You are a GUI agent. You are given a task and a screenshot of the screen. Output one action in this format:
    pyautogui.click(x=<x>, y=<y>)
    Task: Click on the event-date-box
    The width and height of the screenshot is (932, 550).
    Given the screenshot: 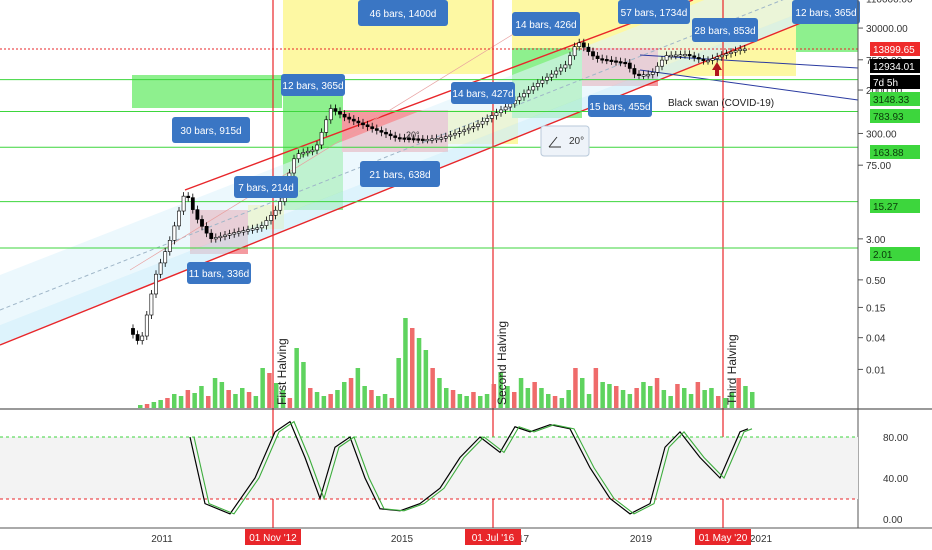 What is the action you would take?
    pyautogui.click(x=273, y=537)
    